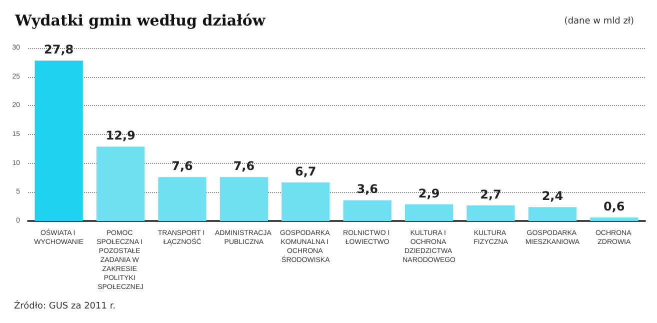  I want to click on data-label: 12,9, so click(121, 135).